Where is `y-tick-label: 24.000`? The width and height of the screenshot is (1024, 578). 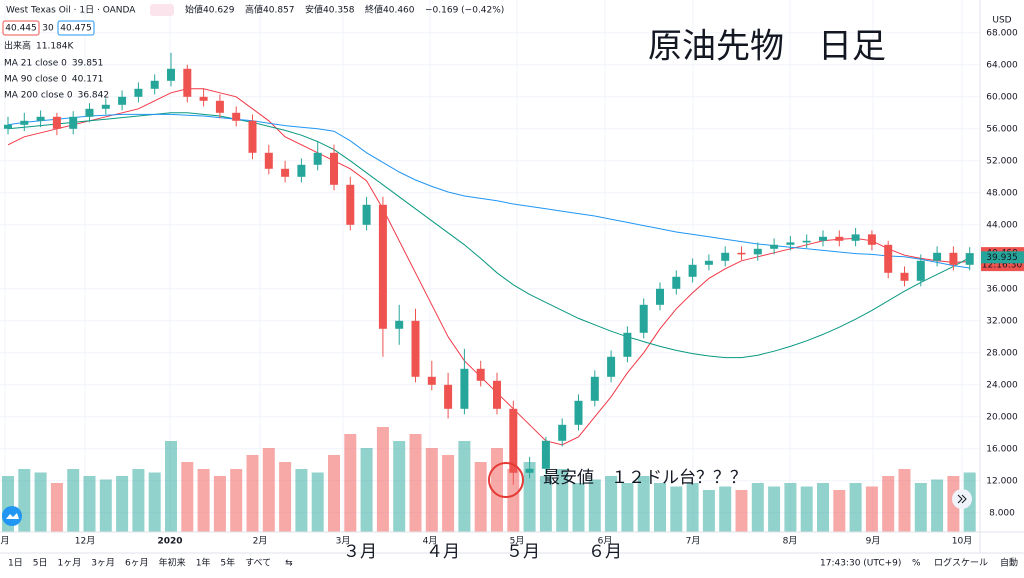 y-tick-label: 24.000 is located at coordinates (1002, 385).